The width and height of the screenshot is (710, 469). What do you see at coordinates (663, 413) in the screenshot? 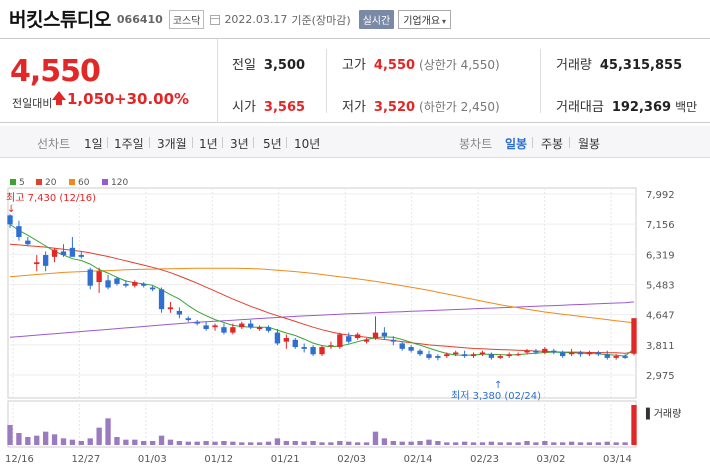
I see `volume-label: ▌거래량` at bounding box center [663, 413].